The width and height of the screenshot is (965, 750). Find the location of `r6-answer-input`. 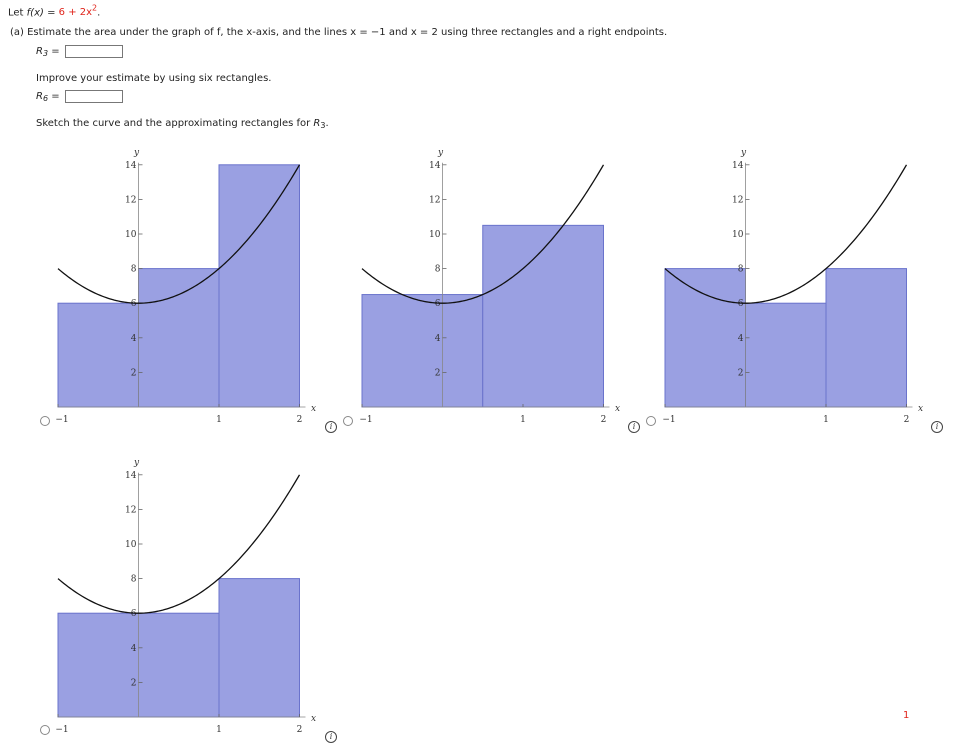

r6-answer-input is located at coordinates (94, 96).